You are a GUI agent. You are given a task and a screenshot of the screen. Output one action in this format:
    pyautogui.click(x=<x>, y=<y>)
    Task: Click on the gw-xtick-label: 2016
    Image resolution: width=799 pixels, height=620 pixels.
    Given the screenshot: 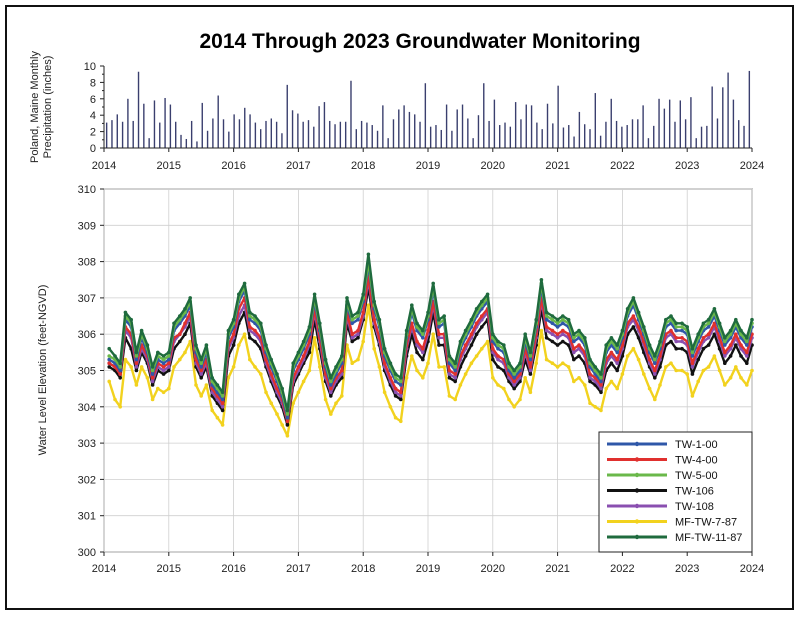 What is the action you would take?
    pyautogui.click(x=233, y=569)
    